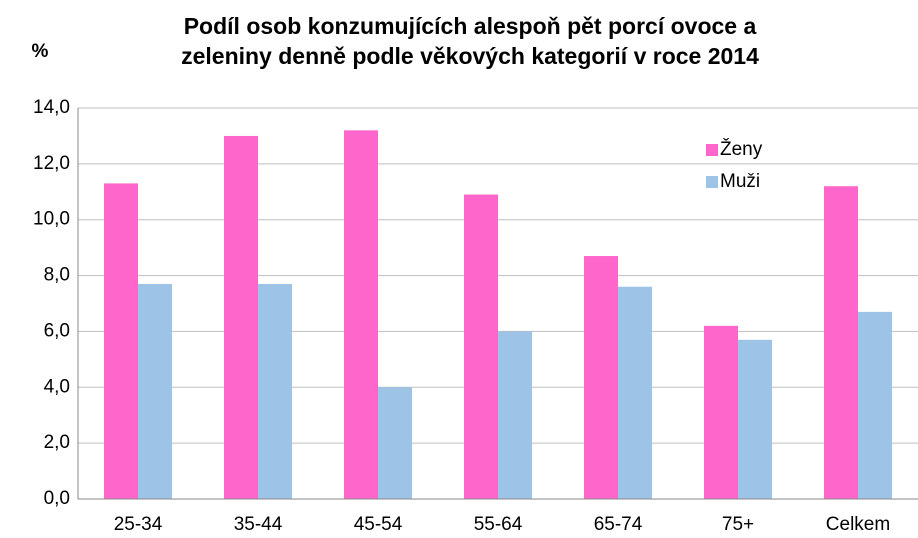  Describe the element at coordinates (498, 524) in the screenshot. I see `x-tick-label: 55-64` at that location.